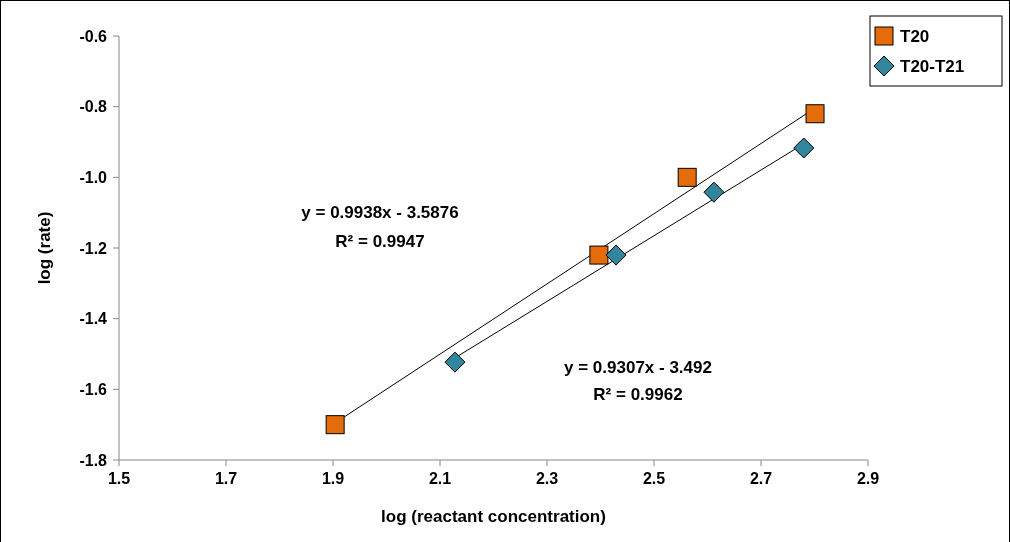 This screenshot has height=542, width=1010. What do you see at coordinates (93, 36) in the screenshot?
I see `y-tick-label: -0.6` at bounding box center [93, 36].